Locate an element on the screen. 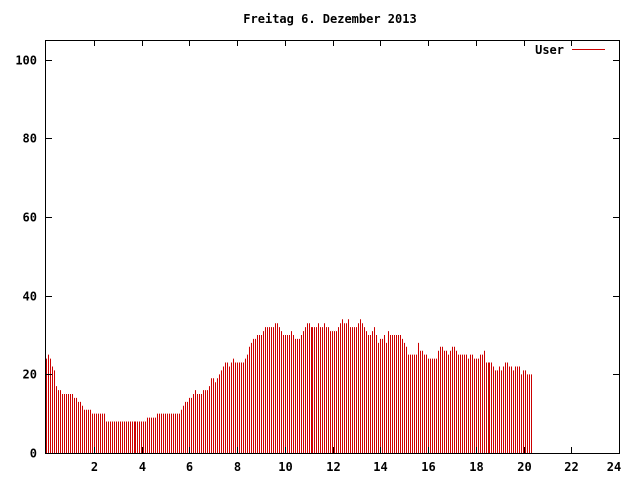 This screenshot has width=640, height=480. legend-label: User is located at coordinates (549, 50).